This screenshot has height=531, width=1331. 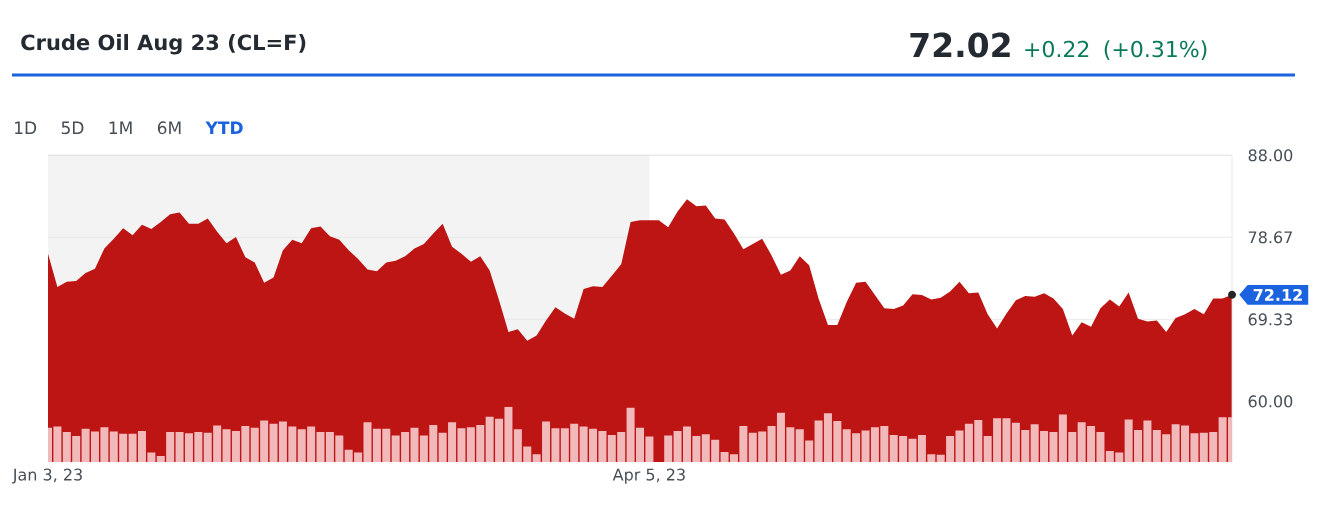 What do you see at coordinates (224, 127) in the screenshot?
I see `text: YTD` at bounding box center [224, 127].